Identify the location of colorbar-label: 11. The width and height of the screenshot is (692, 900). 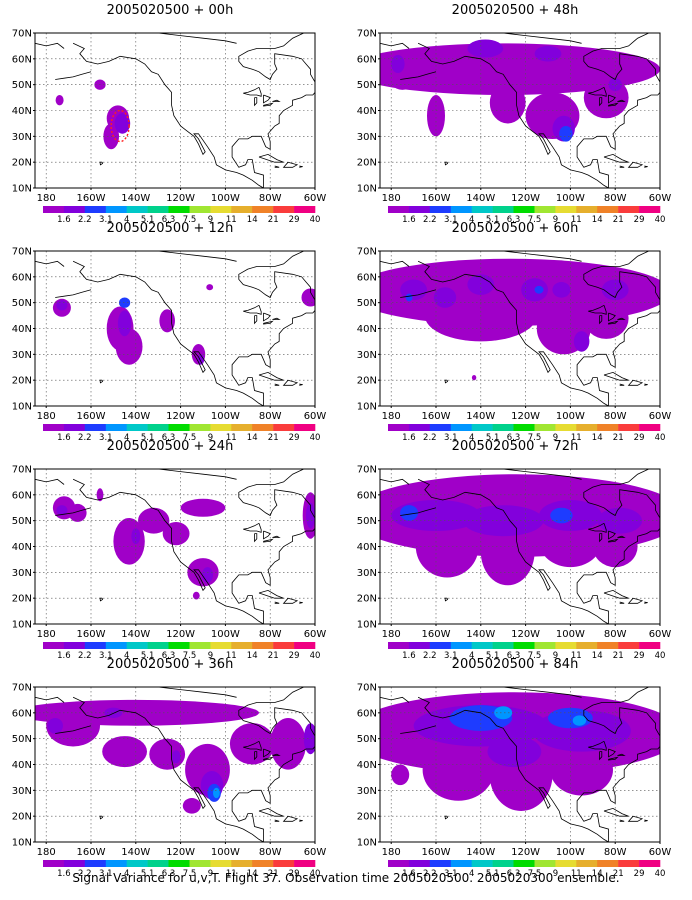
(231, 656).